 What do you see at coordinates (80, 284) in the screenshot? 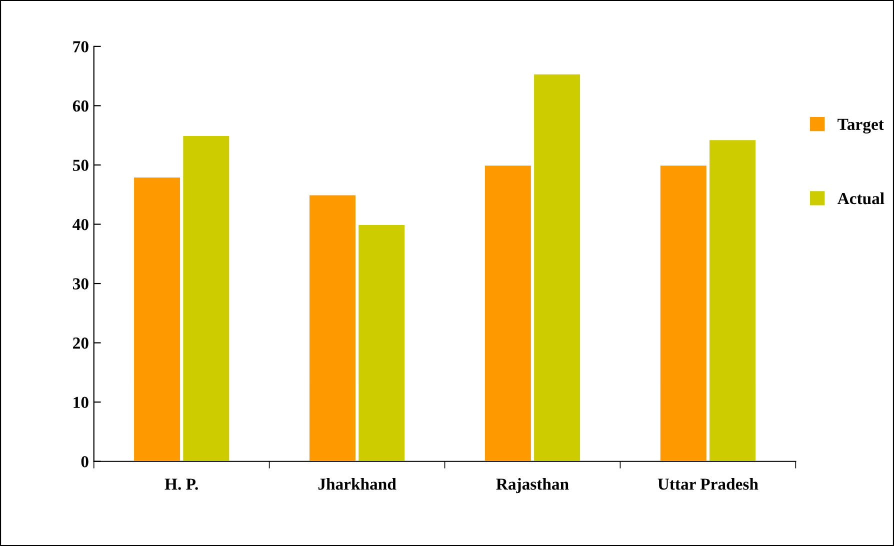
I see `y-tick-label: 30` at bounding box center [80, 284].